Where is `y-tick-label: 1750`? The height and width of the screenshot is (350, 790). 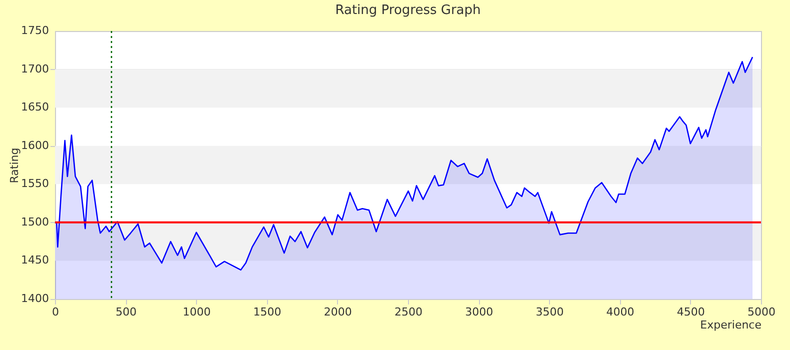 y-tick-label: 1750 is located at coordinates (35, 30).